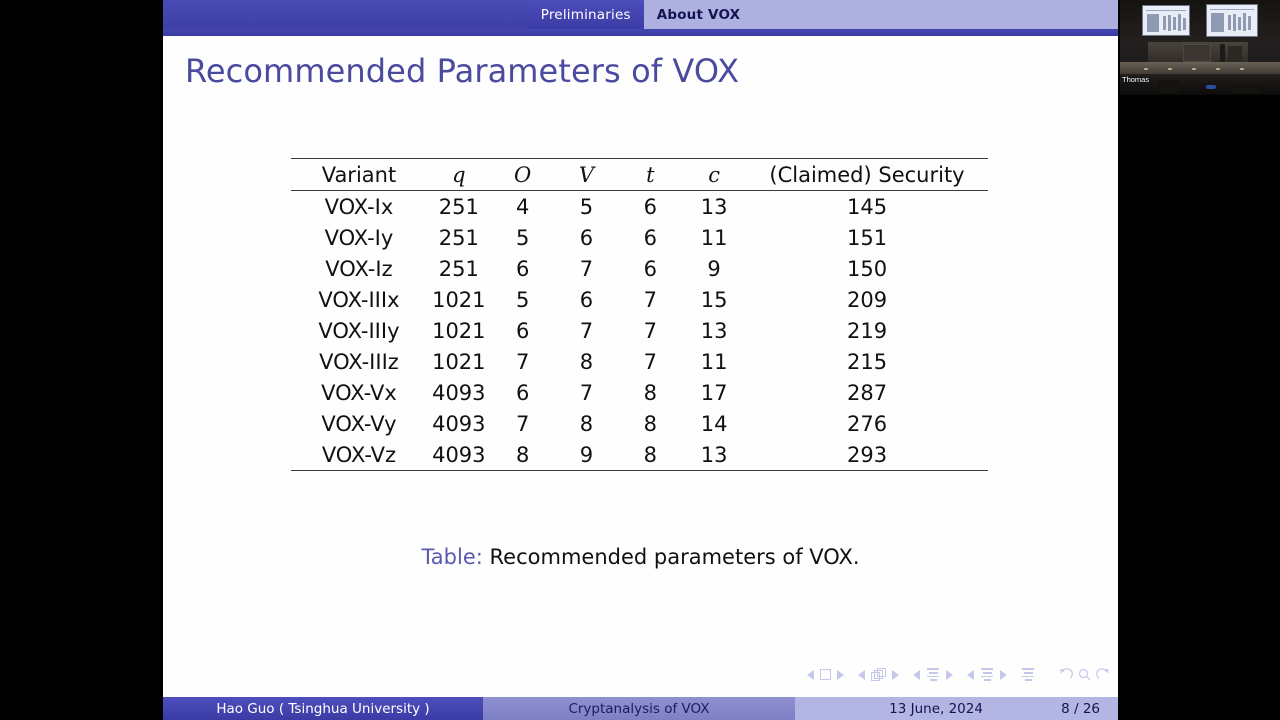  Describe the element at coordinates (1197, 53) in the screenshot. I see `lecture-desk-center` at that location.